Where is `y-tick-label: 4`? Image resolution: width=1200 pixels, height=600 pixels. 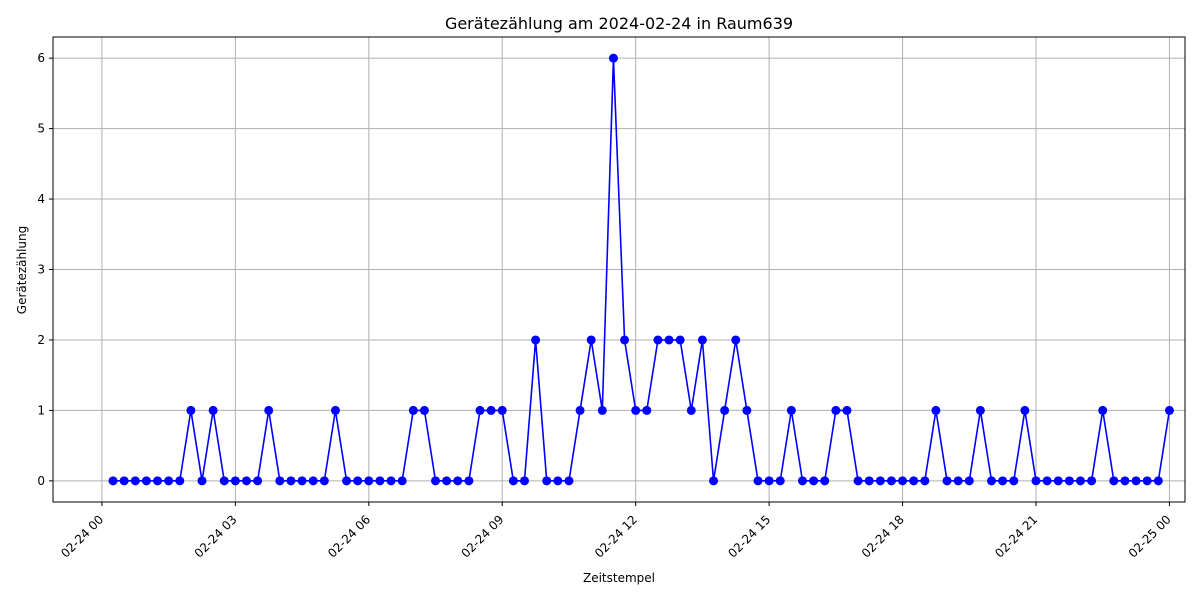 y-tick-label: 4 is located at coordinates (41, 199).